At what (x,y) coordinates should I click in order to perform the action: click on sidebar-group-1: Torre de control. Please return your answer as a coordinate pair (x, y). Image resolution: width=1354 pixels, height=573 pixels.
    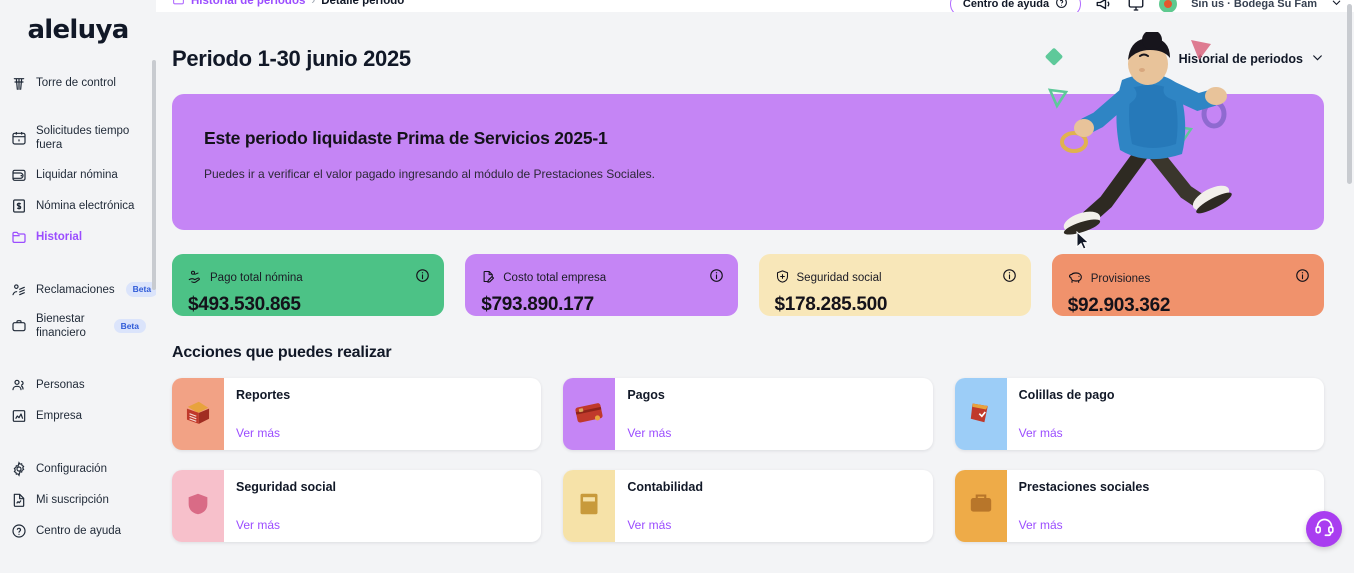
    Looking at the image, I should click on (78, 83).